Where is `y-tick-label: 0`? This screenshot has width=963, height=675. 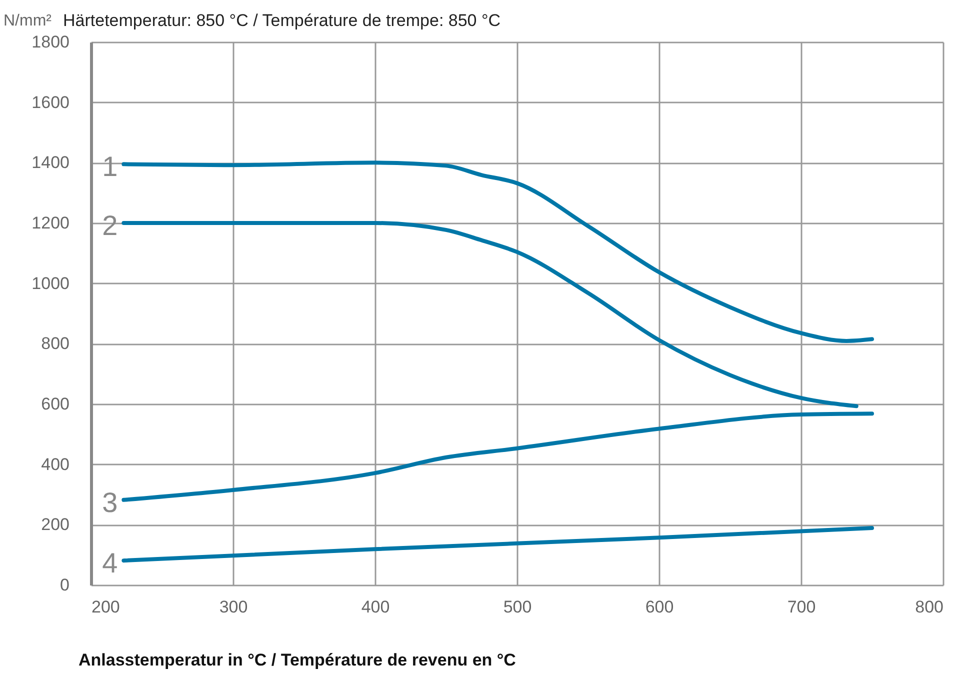 y-tick-label: 0 is located at coordinates (65, 585).